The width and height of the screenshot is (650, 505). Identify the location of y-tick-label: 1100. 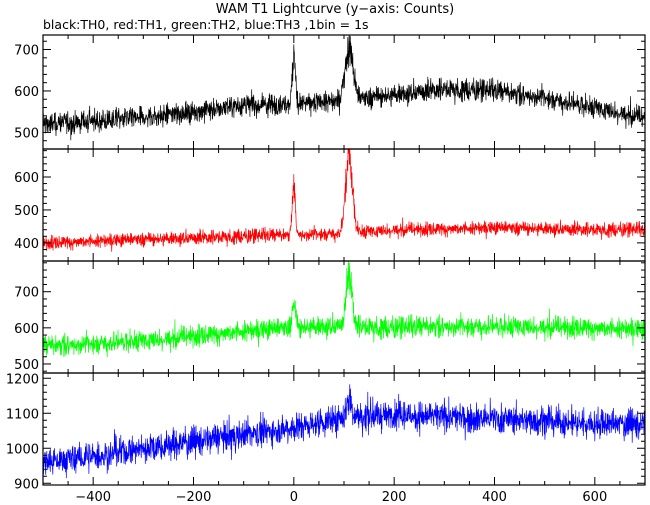
(22, 414).